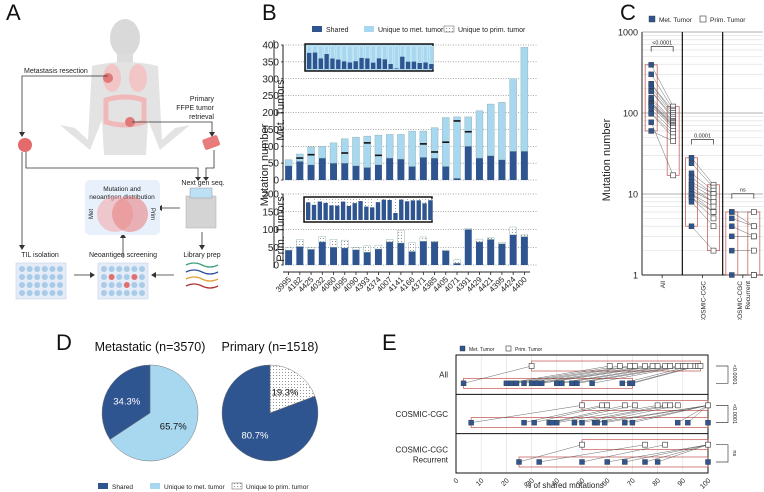  Describe the element at coordinates (281, 110) in the screenshot. I see `panel-b-met-subplot-label: Met. Tumors` at that location.